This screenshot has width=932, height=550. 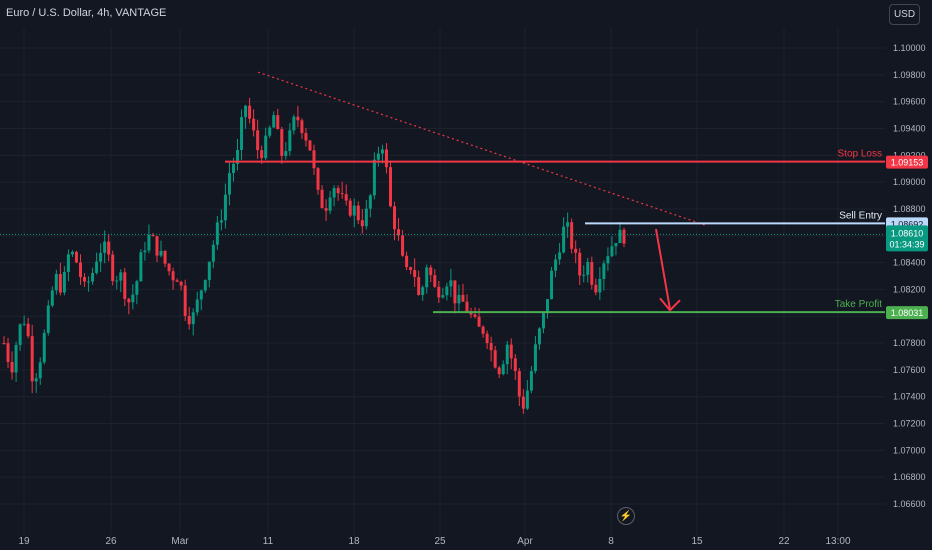 I want to click on level-label-take-profit: Take Profit, so click(x=858, y=304).